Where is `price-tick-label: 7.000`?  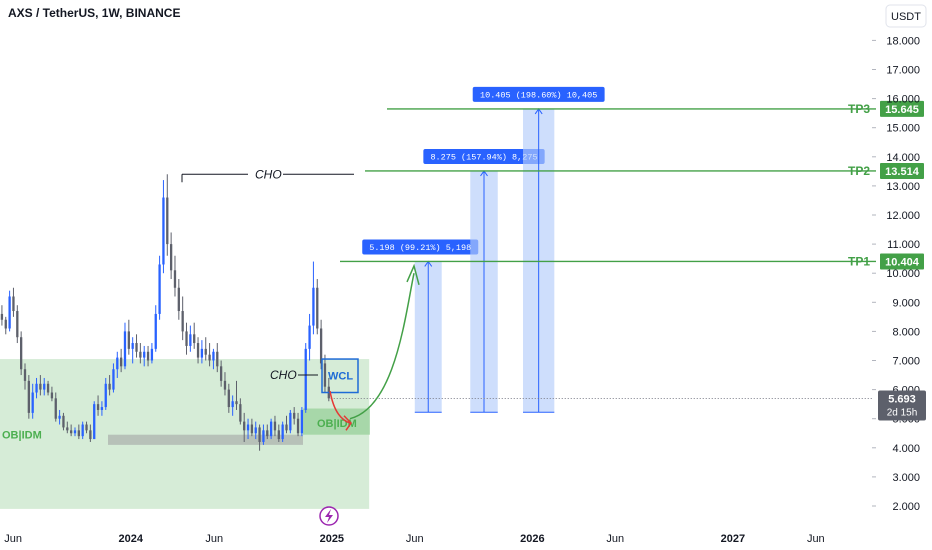 price-tick-label: 7.000 is located at coordinates (906, 362).